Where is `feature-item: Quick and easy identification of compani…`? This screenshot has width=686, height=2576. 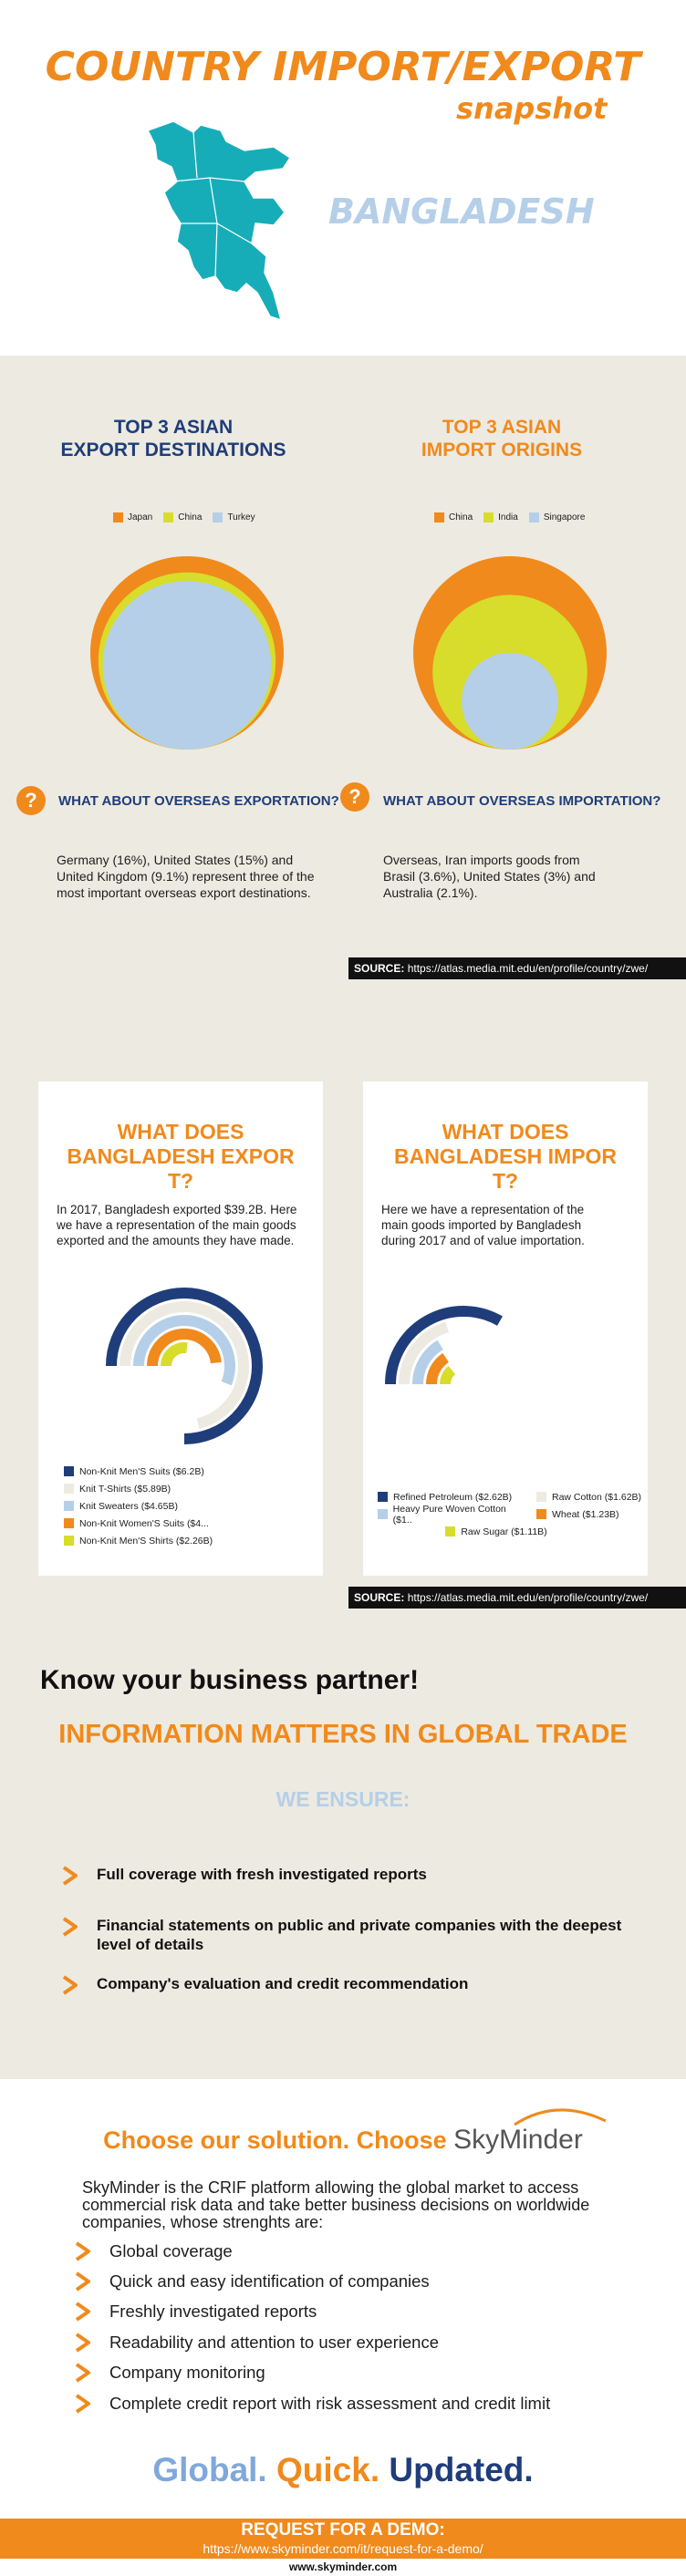
feature-item: Quick and easy identification of compani… is located at coordinates (251, 2281).